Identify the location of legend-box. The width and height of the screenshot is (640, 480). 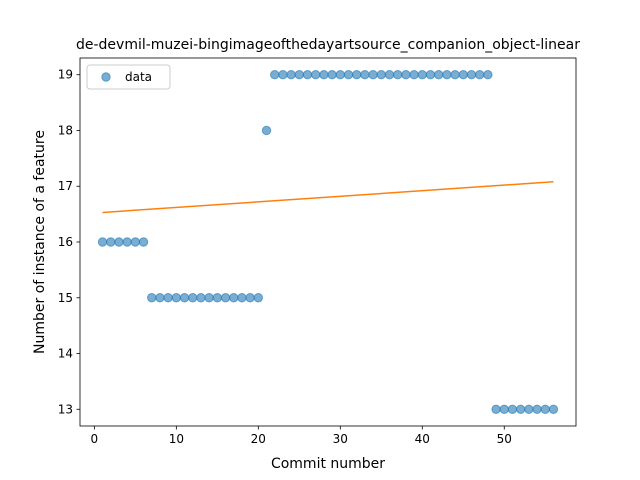
(128, 77).